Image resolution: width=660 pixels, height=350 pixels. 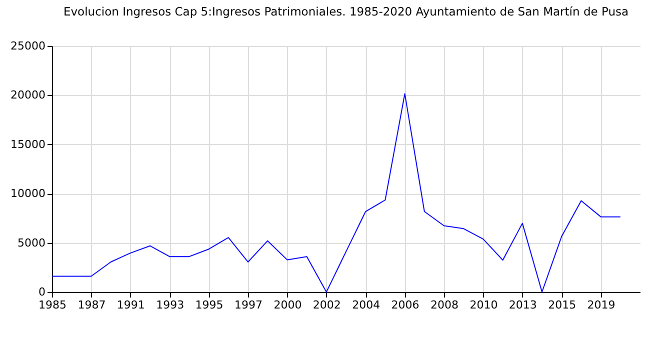 I want to click on x-tick-label: 2004, so click(x=366, y=305).